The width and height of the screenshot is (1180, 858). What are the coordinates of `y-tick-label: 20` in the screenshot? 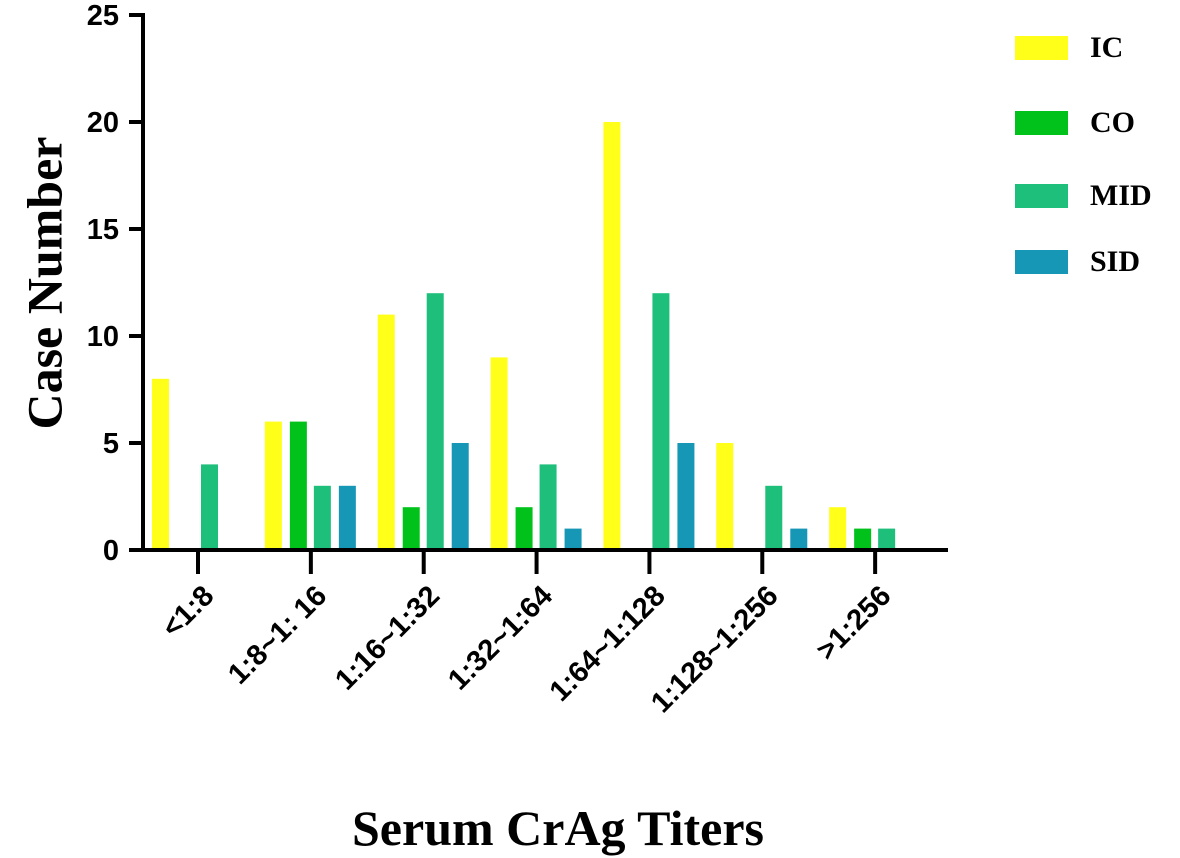 It's located at (103, 123).